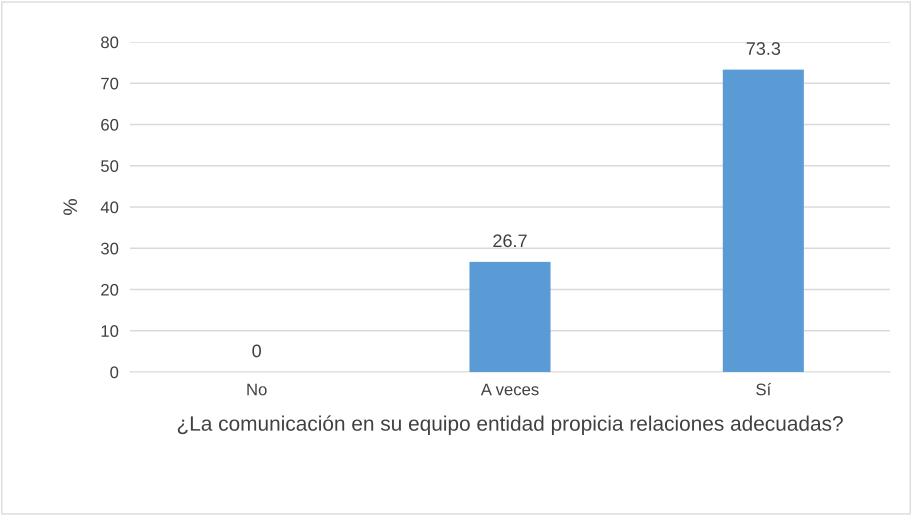  I want to click on y-tick-label: 80, so click(109, 42).